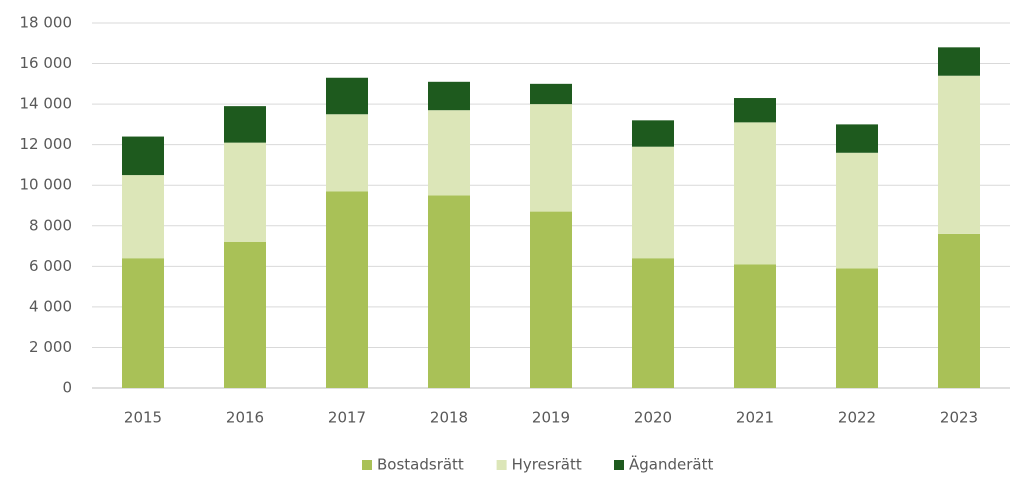  I want to click on y-tick-label: 6 000, so click(50, 266).